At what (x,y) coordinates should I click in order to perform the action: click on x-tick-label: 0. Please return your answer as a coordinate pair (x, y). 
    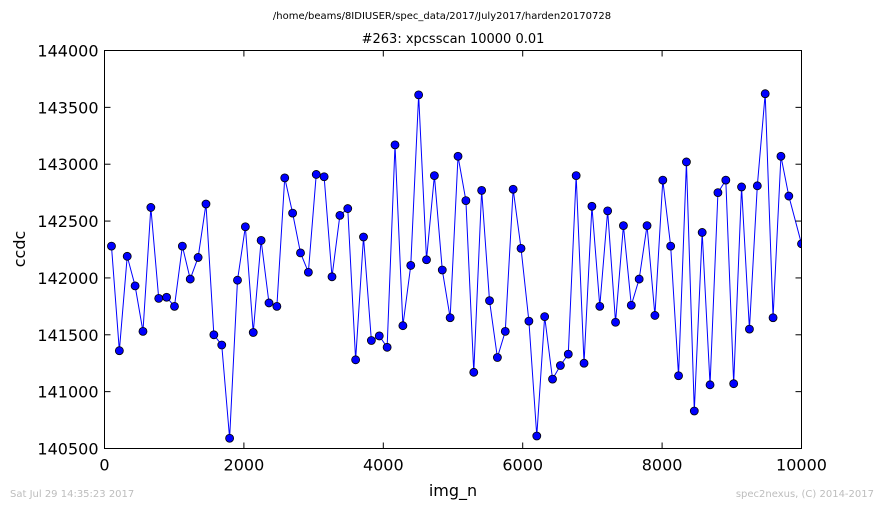
    Looking at the image, I should click on (104, 465).